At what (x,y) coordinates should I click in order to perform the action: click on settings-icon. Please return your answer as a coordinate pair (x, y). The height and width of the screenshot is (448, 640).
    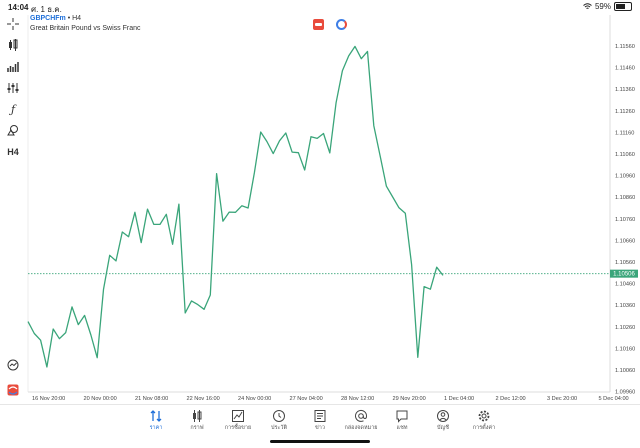
    Looking at the image, I should click on (484, 416).